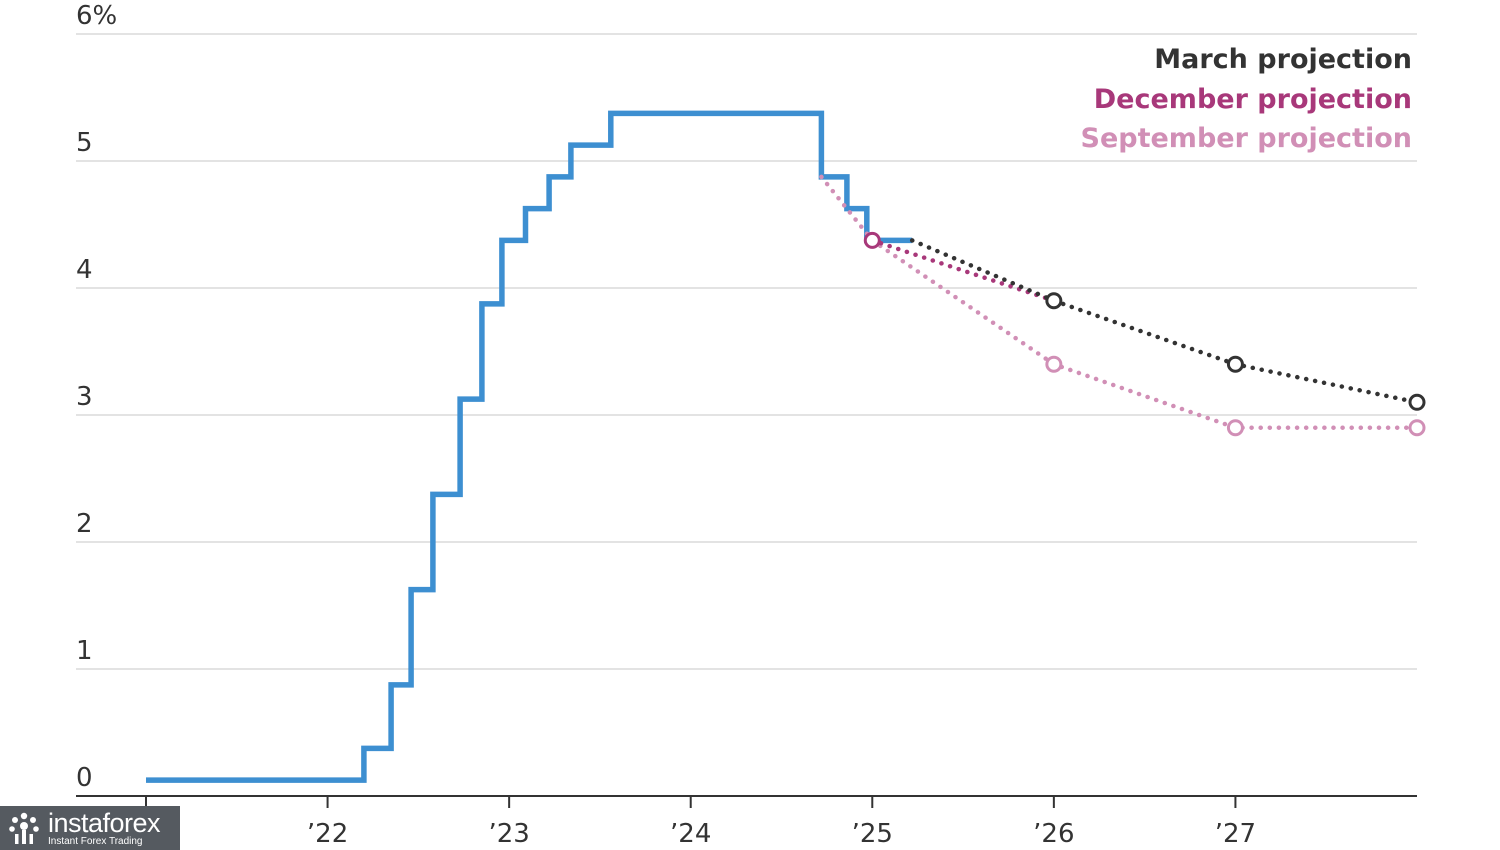 Image resolution: width=1500 pixels, height=850 pixels. What do you see at coordinates (1164, 321) in the screenshot?
I see `march-projection-line` at bounding box center [1164, 321].